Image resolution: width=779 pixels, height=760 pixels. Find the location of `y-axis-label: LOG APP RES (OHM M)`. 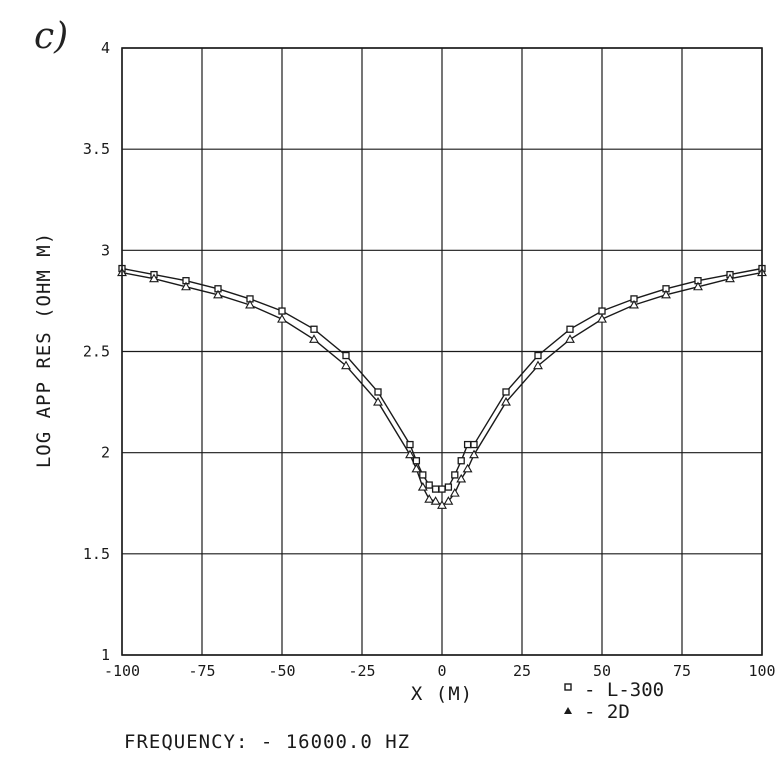

y-axis-label: LOG APP RES (OHM M) is located at coordinates (44, 350).